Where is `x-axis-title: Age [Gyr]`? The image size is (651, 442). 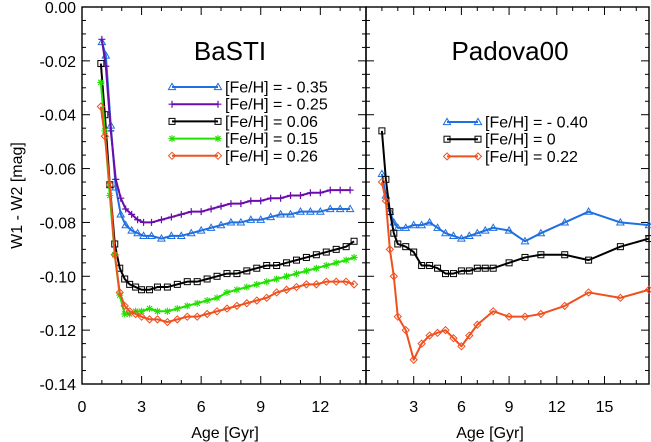 x-axis-title: Age [Gyr] is located at coordinates (490, 433).